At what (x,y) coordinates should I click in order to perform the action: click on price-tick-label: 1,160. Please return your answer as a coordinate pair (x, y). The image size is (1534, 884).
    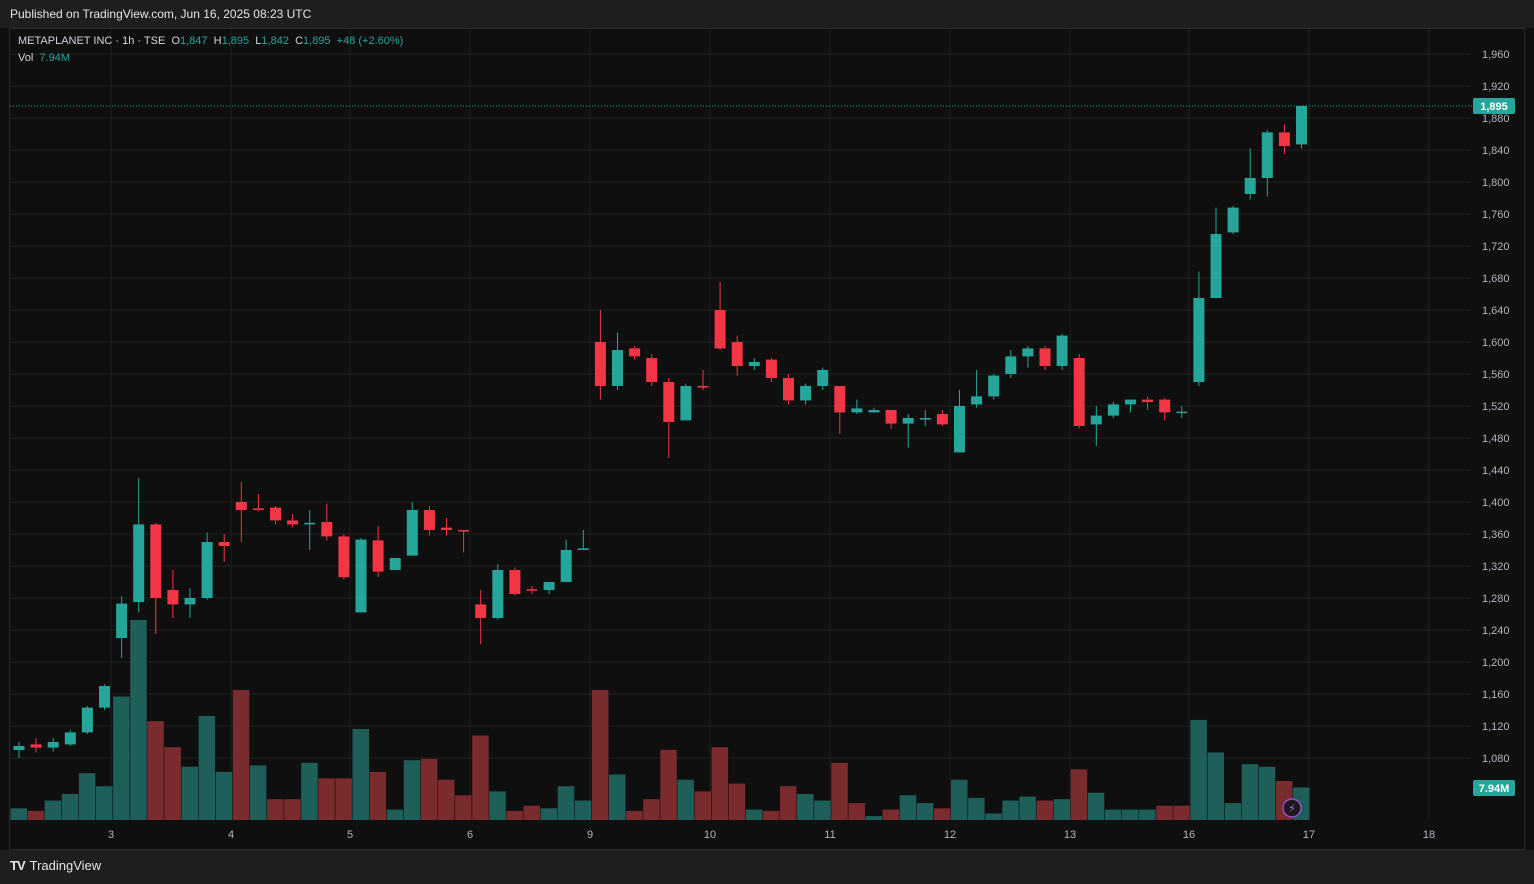
    Looking at the image, I should click on (1496, 695).